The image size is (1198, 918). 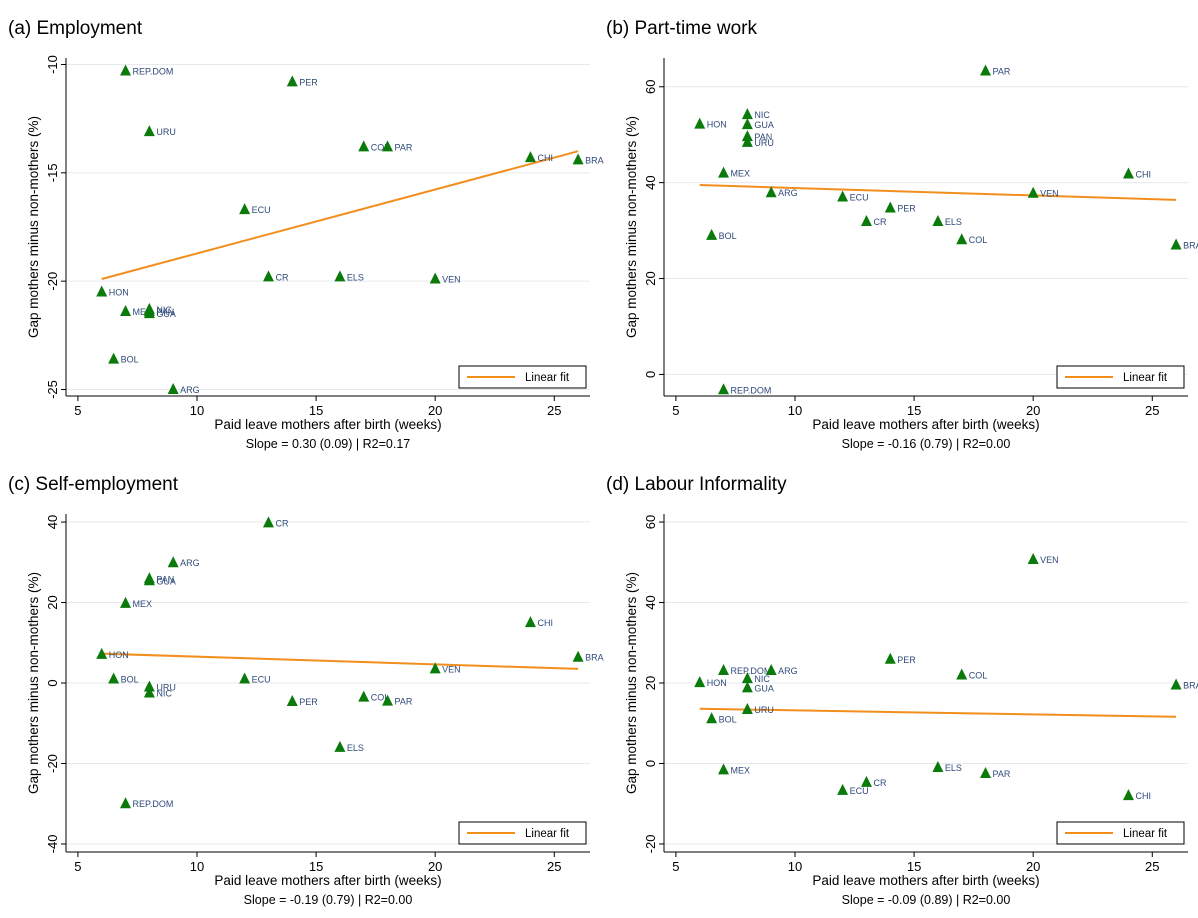 I want to click on y-tick-label: -25, so click(x=52, y=389).